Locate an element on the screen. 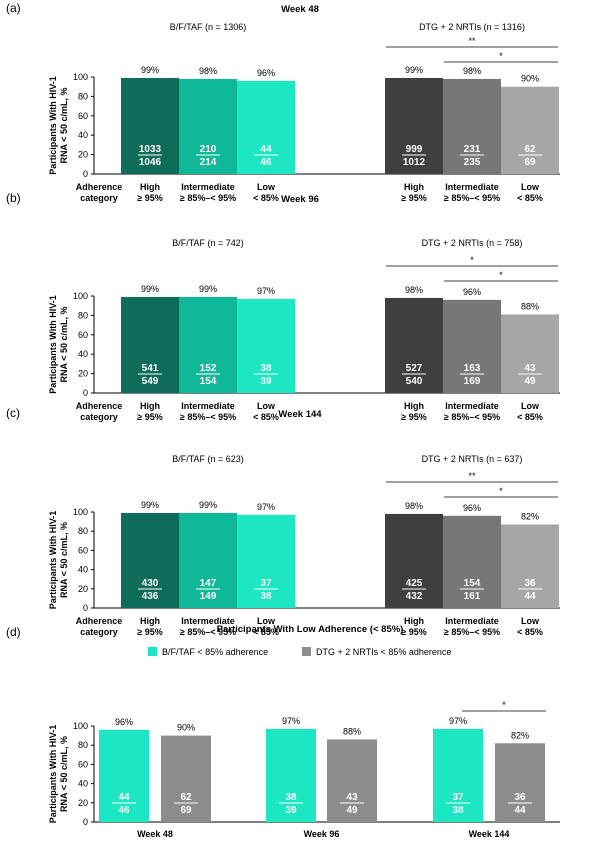 This screenshot has height=843, width=600. panel-b-adherence-label-line1: Adherence is located at coordinates (99, 406).